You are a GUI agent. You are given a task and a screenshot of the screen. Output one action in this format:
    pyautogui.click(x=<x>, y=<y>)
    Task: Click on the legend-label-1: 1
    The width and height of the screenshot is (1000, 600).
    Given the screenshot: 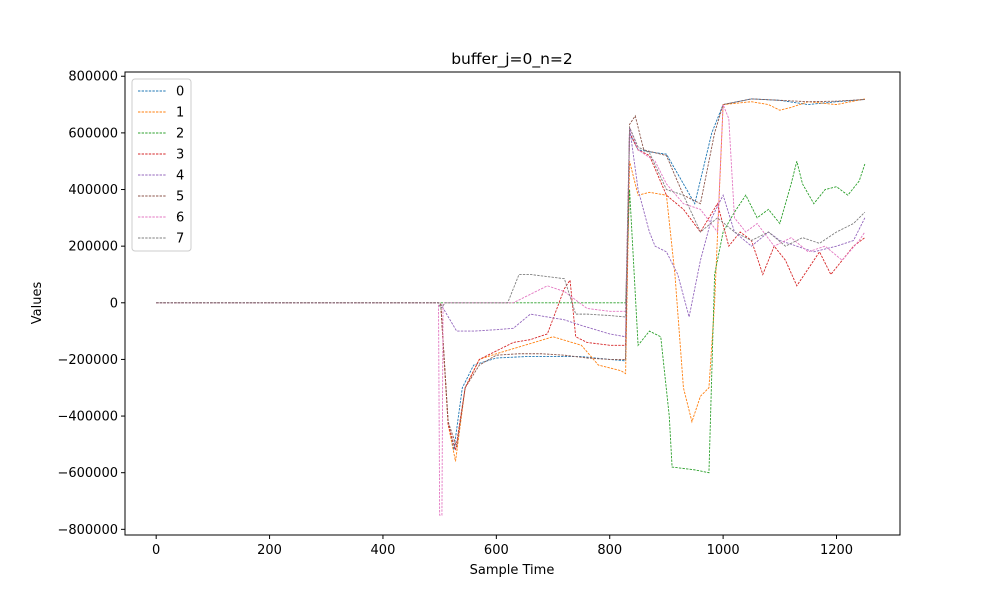 What is the action you would take?
    pyautogui.click(x=180, y=113)
    